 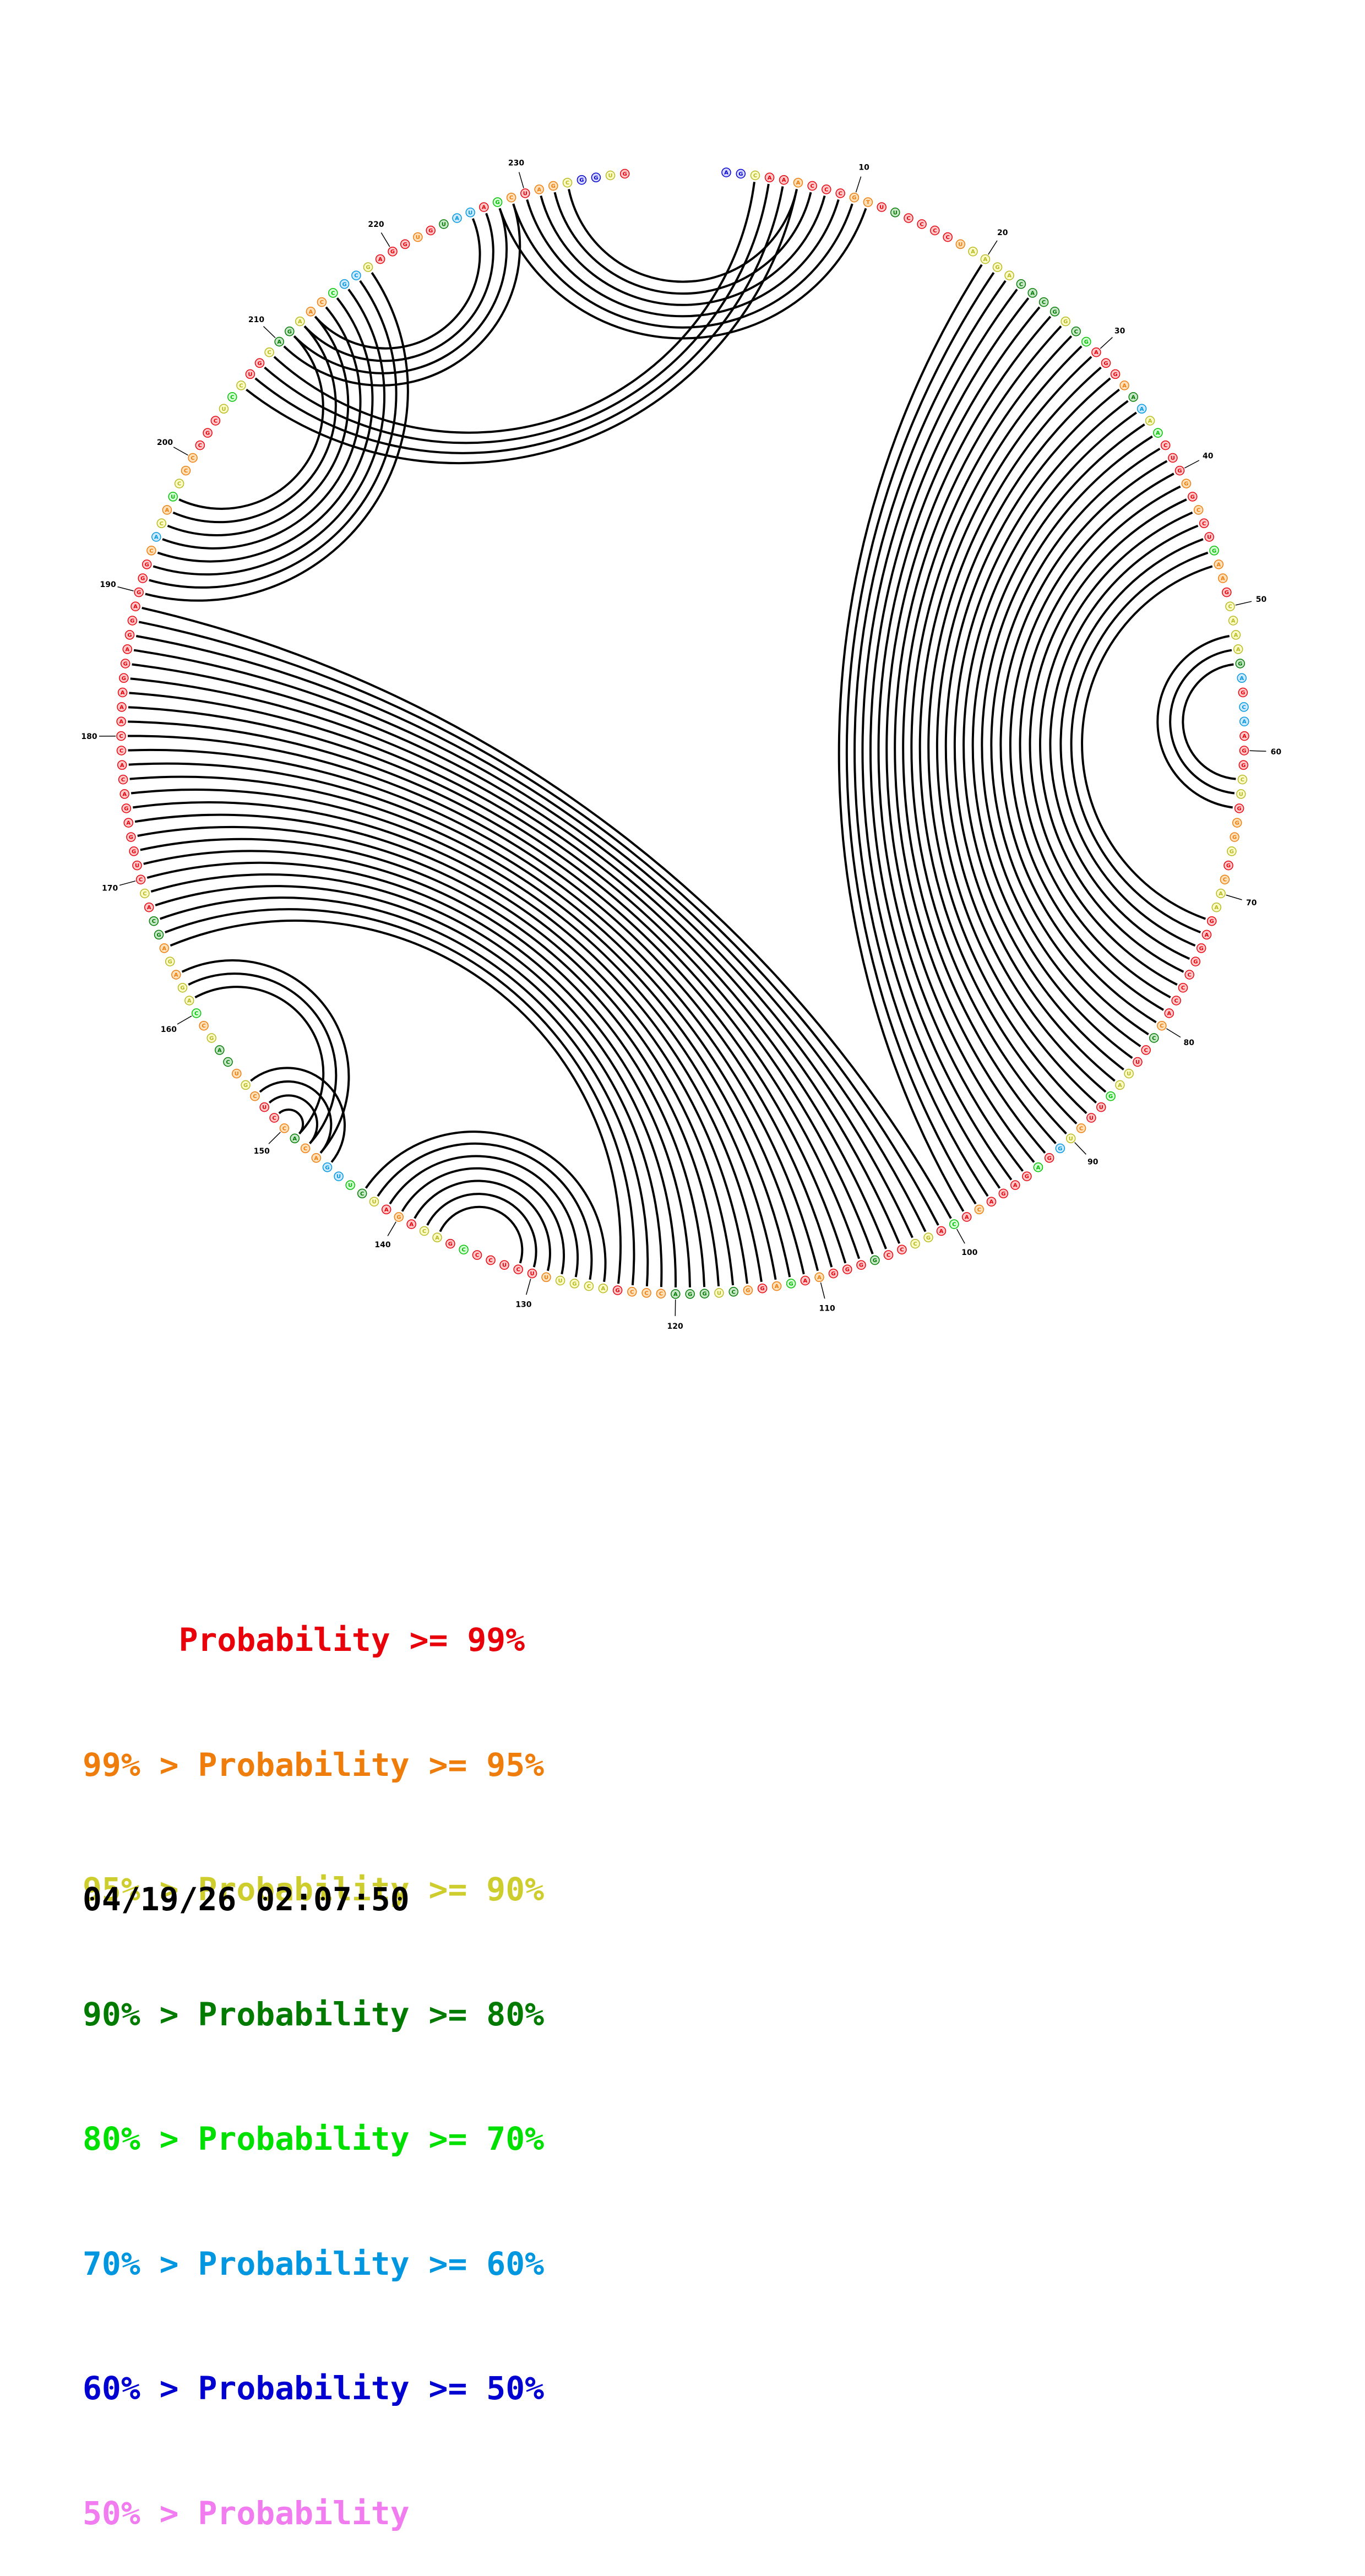 I want to click on legend-entry-4: 90% > Probability >= 80%, so click(x=313, y=2015).